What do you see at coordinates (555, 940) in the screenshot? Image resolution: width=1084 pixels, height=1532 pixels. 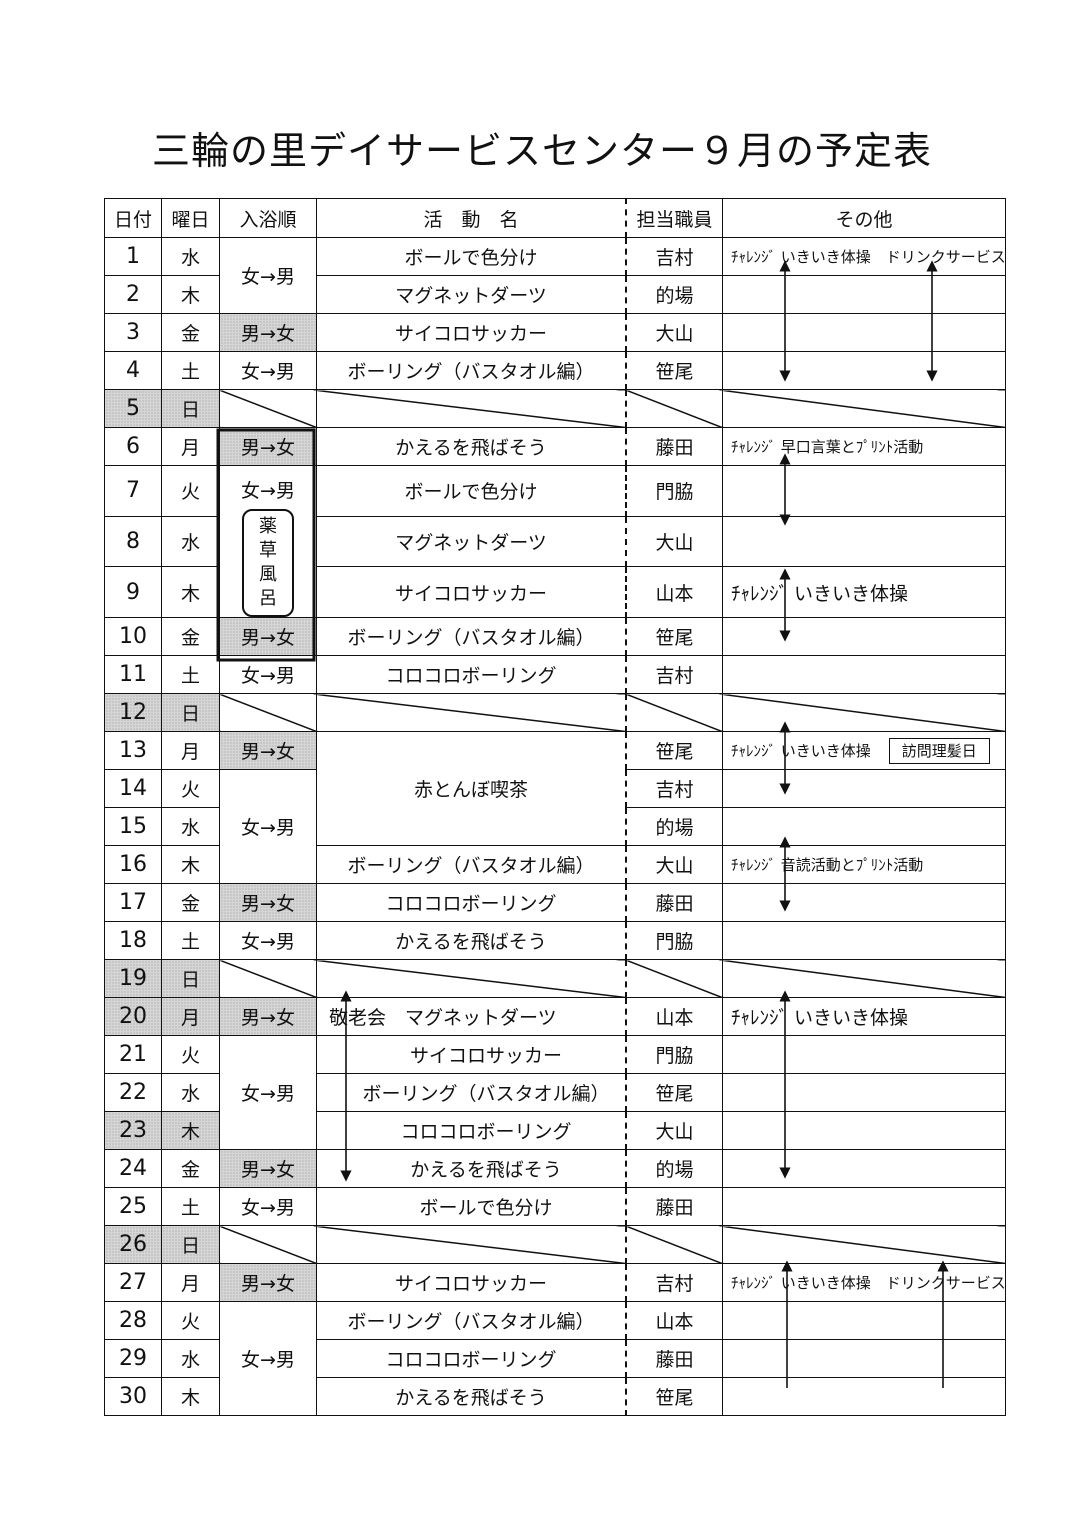 I see `schedule-row: 18 土女→男 かえるを飛ばそう 門脇` at bounding box center [555, 940].